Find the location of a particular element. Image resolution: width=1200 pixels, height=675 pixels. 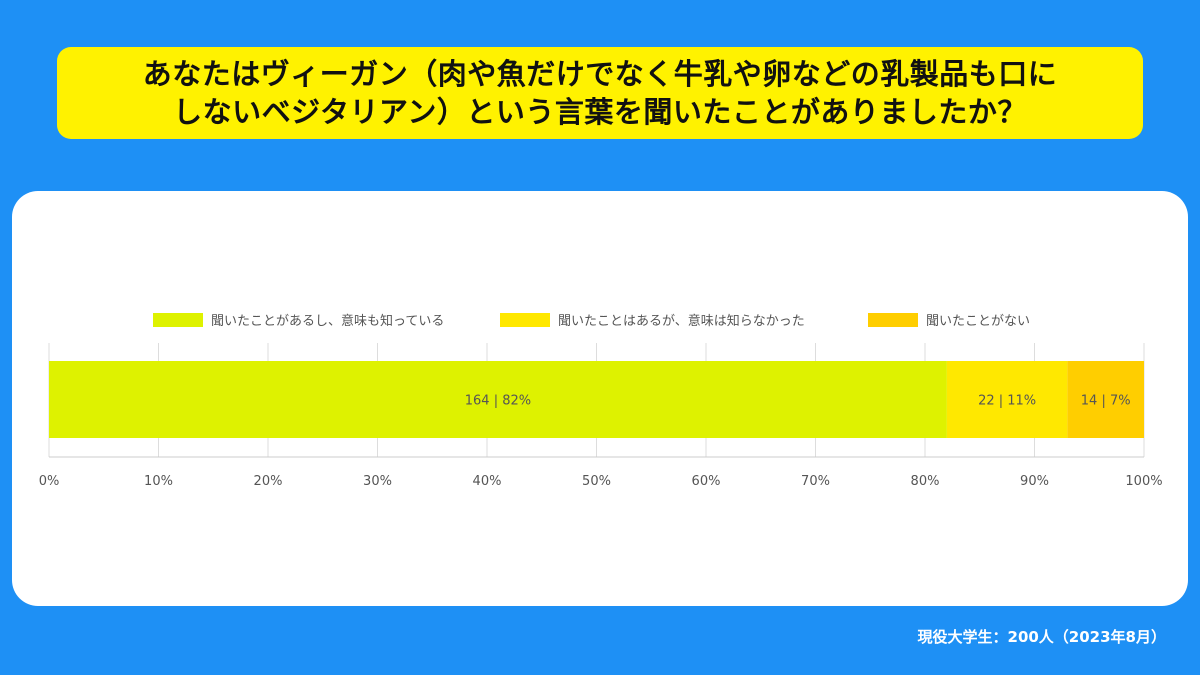

x-tick-label: 30% is located at coordinates (377, 481).